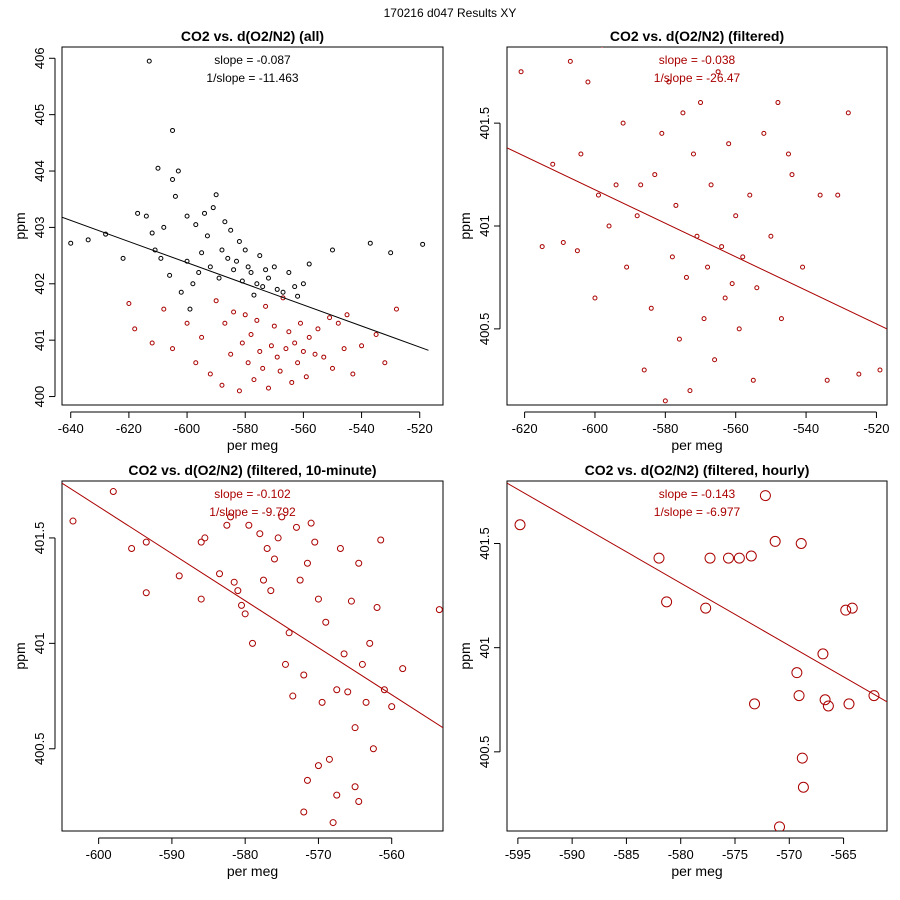 This screenshot has width=900, height=900. Describe the element at coordinates (39, 284) in the screenshot. I see `y-tick-label: 402` at that location.